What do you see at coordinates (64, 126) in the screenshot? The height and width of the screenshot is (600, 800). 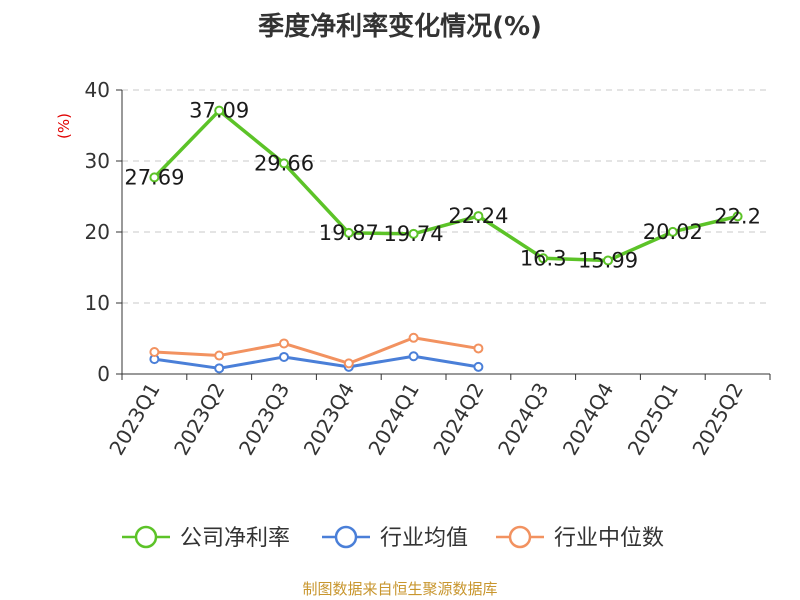 I see `y-axis-unit-label: (%)` at bounding box center [64, 126].